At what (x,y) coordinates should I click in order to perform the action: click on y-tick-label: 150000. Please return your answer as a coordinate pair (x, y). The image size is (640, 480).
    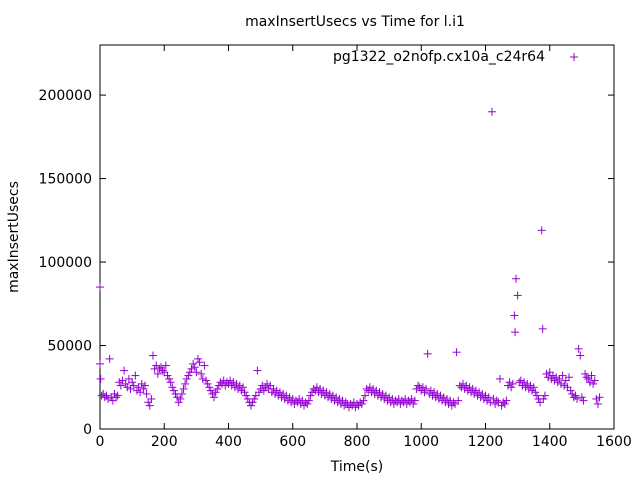
    Looking at the image, I should click on (65, 180).